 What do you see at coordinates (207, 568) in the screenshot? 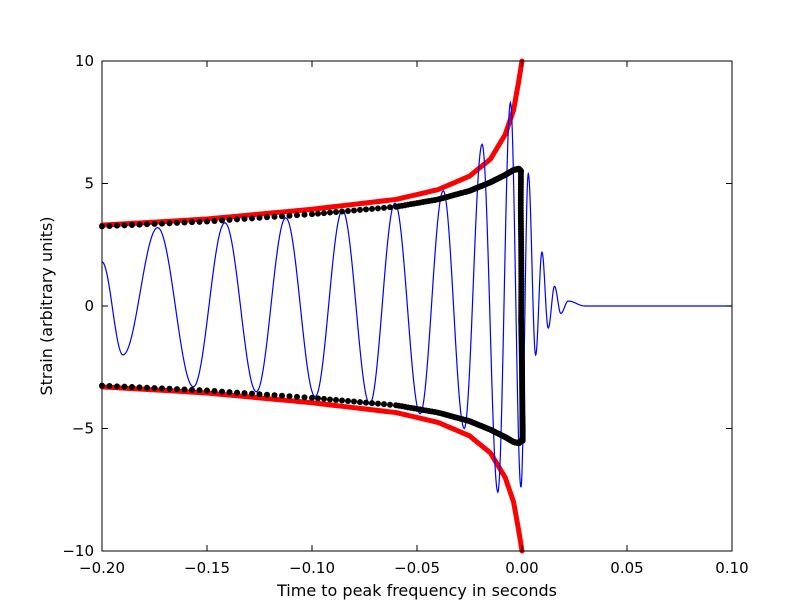
I see `x-tick-label: −0.15` at bounding box center [207, 568].